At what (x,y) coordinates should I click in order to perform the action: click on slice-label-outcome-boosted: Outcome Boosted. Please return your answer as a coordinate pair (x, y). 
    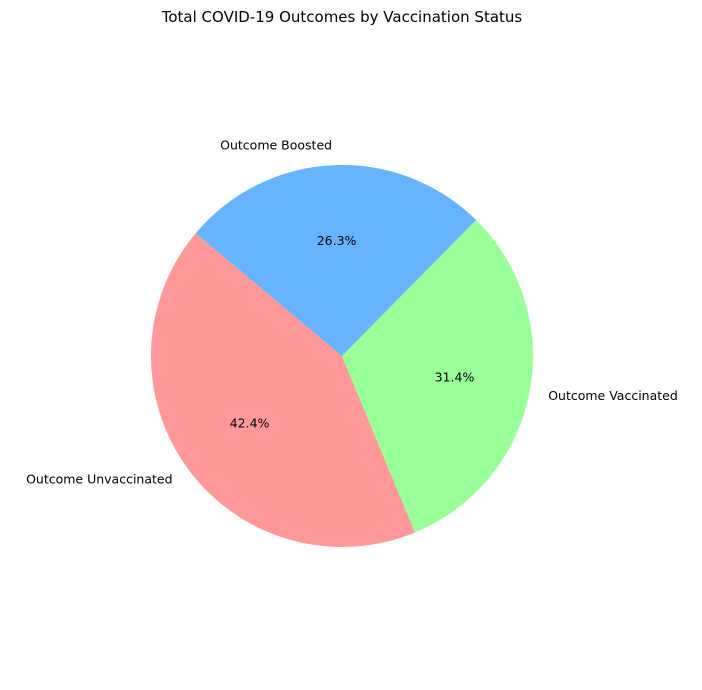
    Looking at the image, I should click on (276, 145).